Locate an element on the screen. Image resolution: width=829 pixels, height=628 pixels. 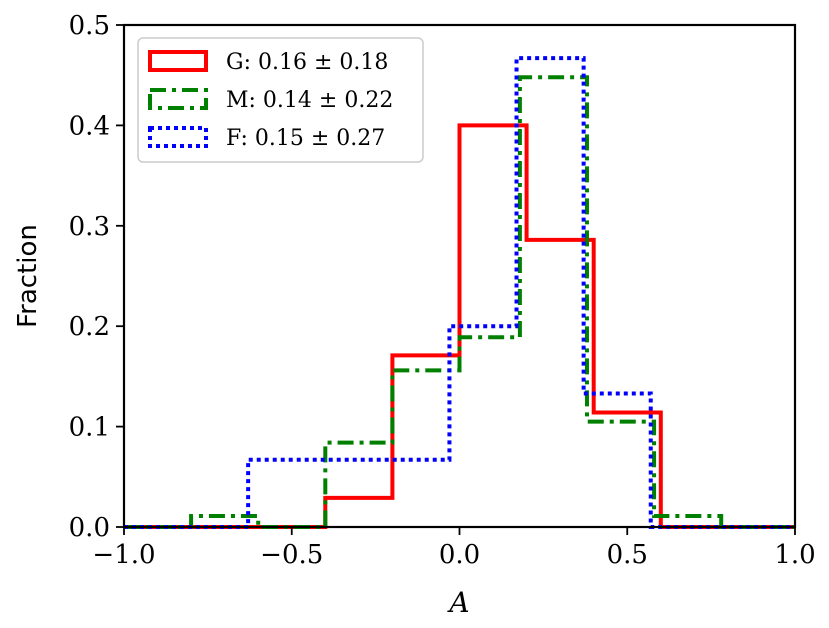
x-tick-label: 0.5 is located at coordinates (627, 555).